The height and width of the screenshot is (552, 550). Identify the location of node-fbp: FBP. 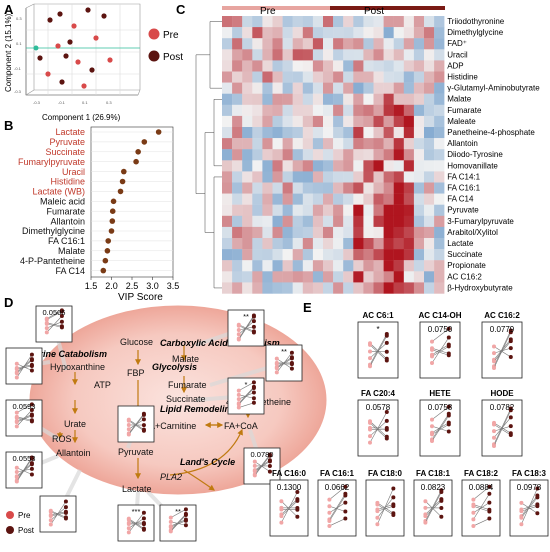
(136, 373).